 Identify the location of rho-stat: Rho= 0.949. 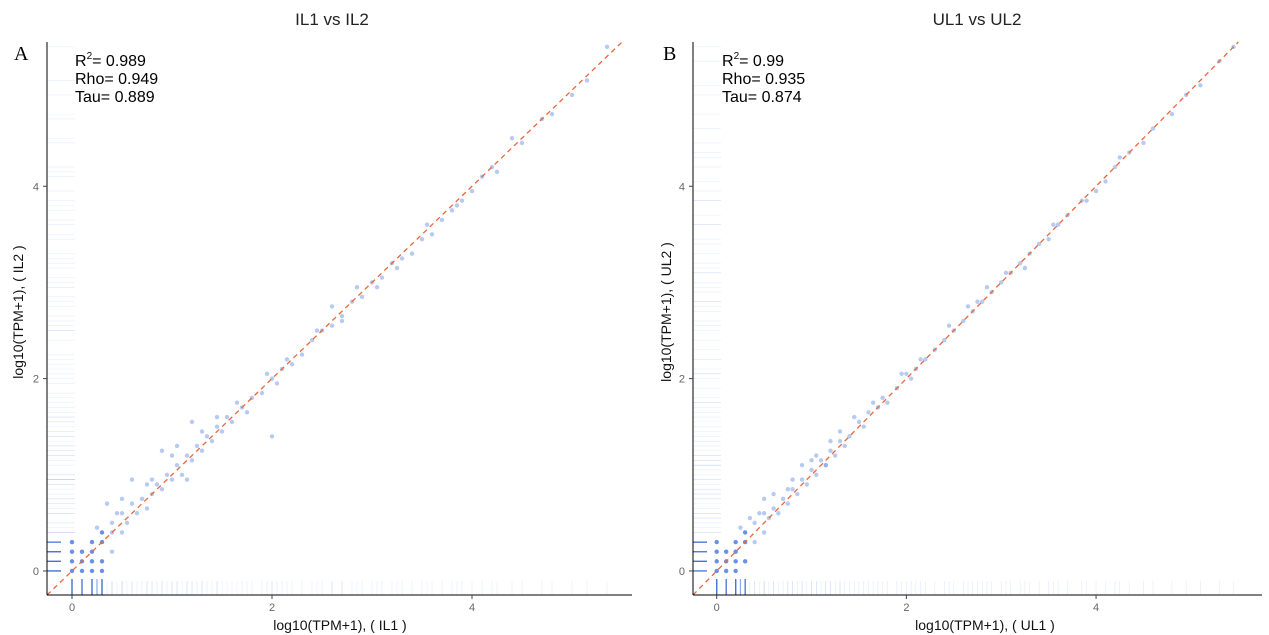
(116, 79).